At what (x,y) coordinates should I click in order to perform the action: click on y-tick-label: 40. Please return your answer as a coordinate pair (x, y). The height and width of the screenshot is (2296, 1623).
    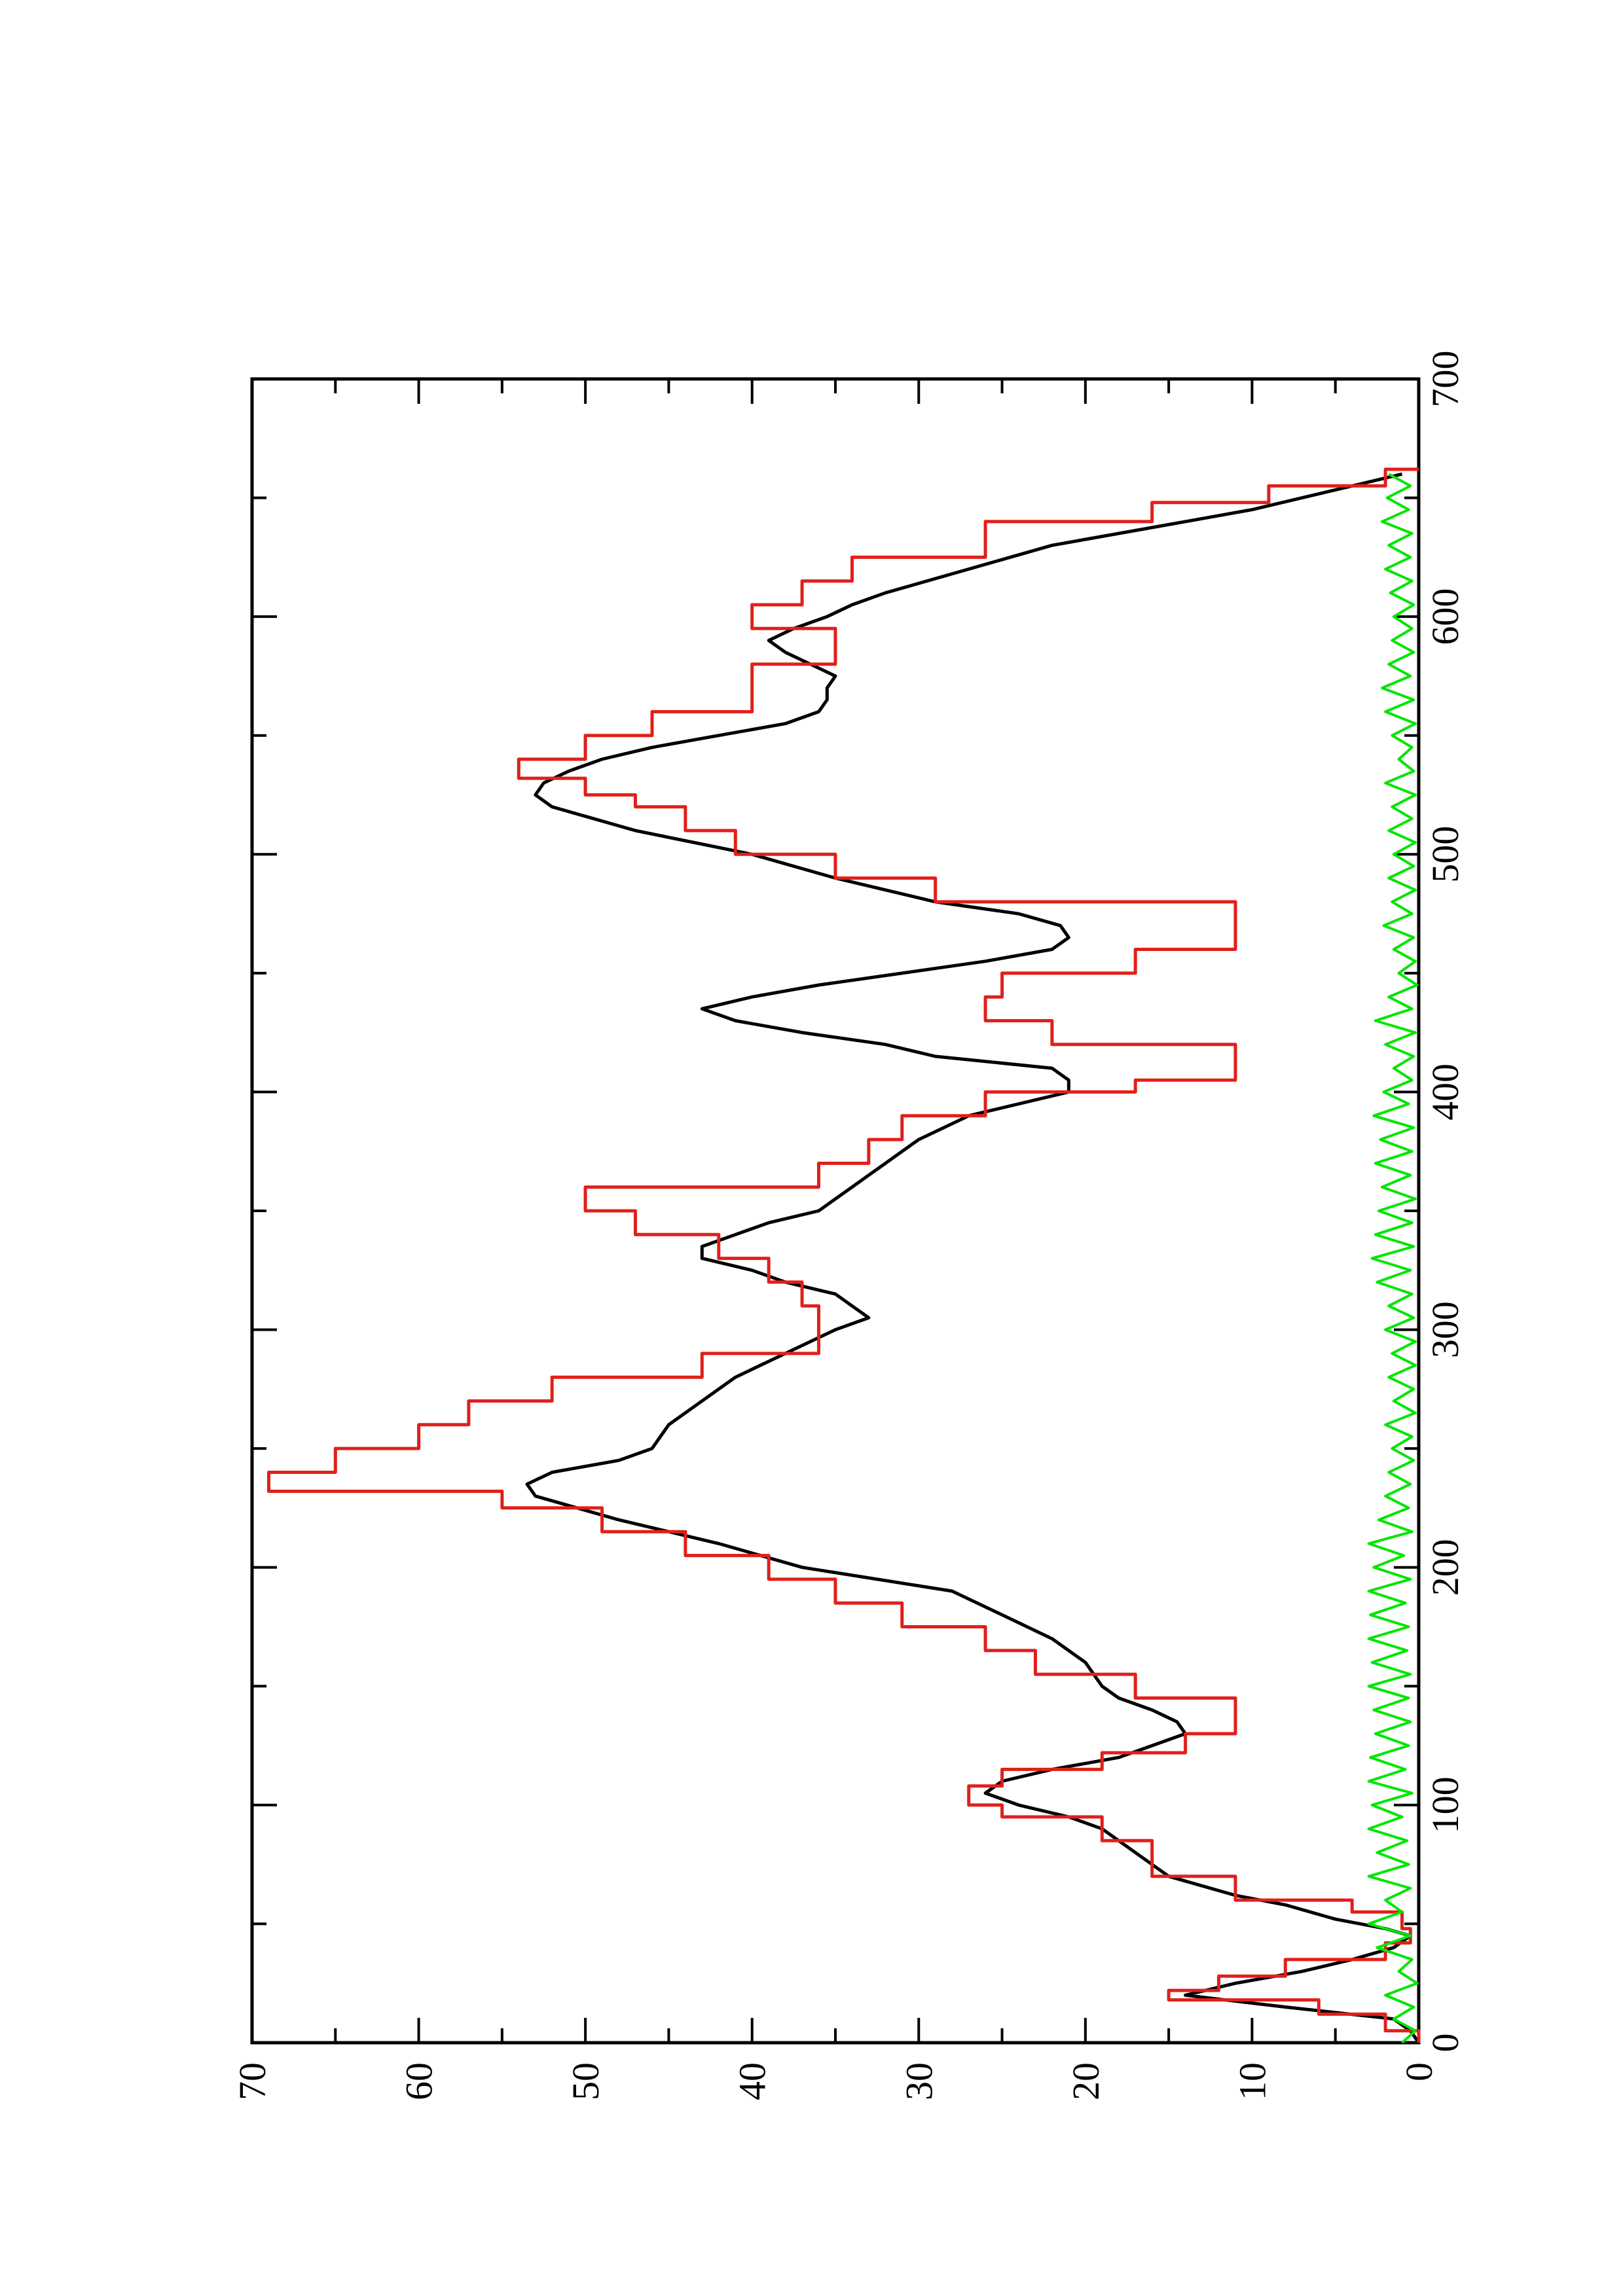
    Looking at the image, I should click on (752, 2081).